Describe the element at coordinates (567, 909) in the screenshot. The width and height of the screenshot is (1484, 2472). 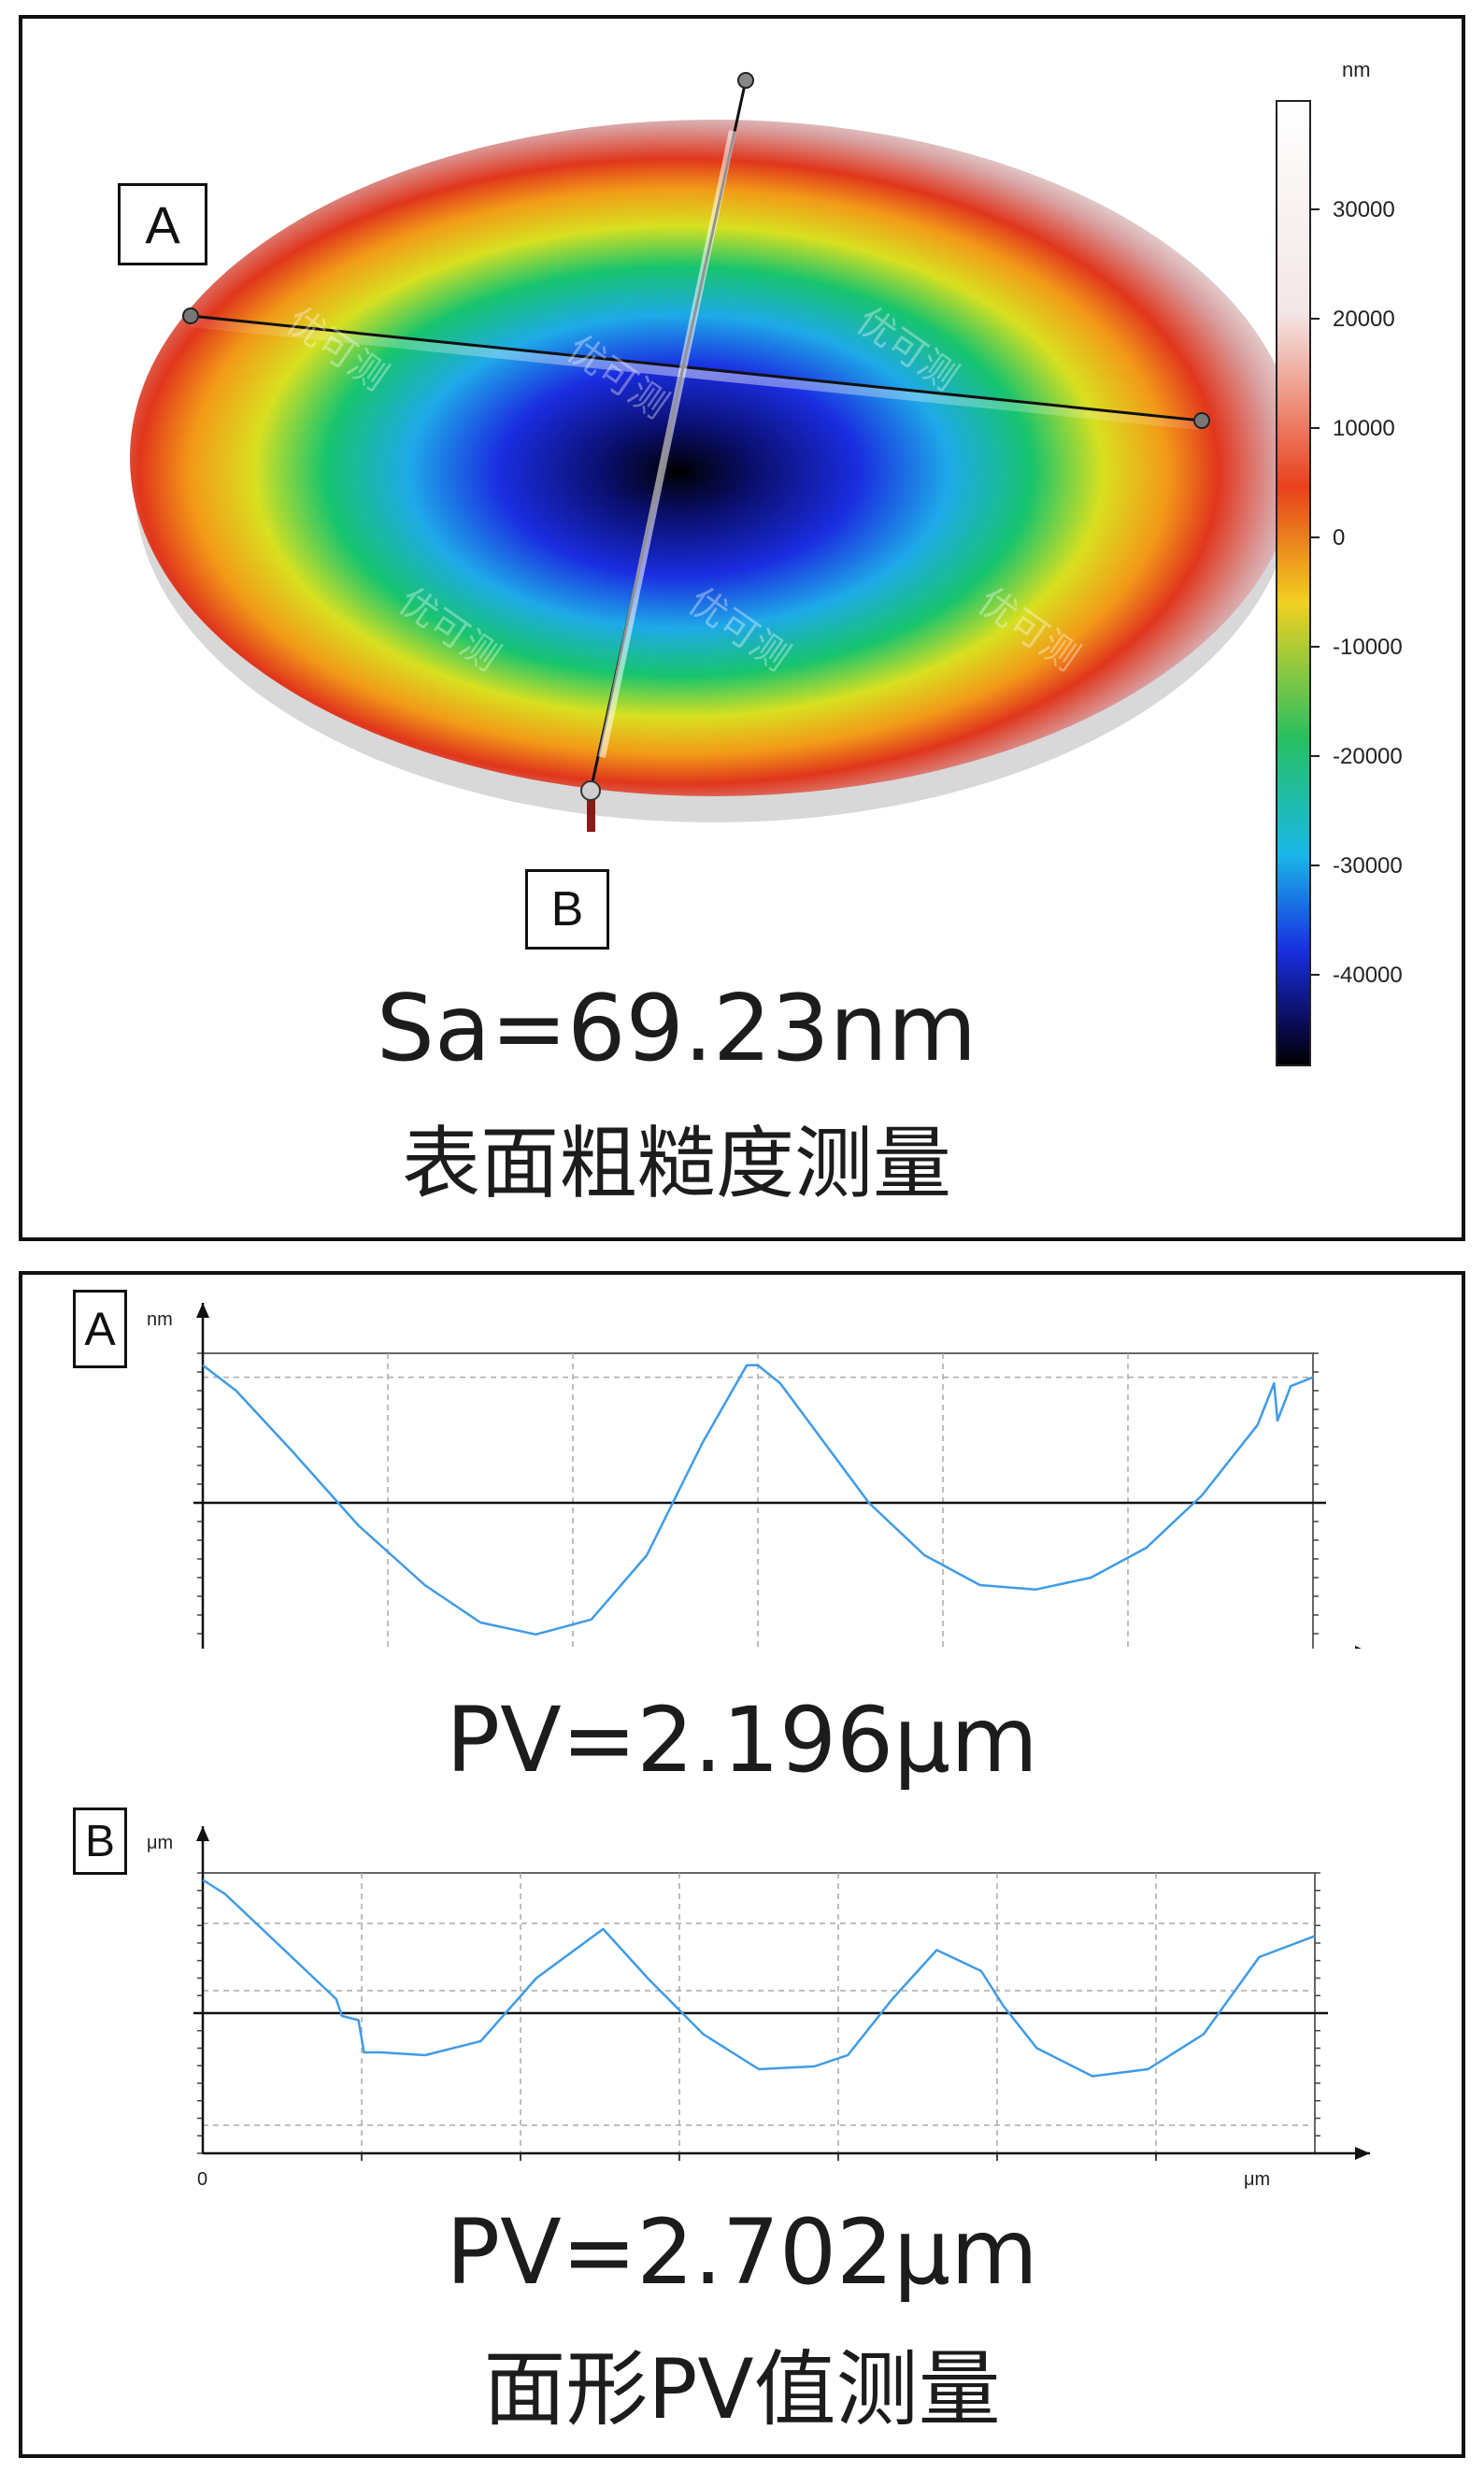
I see `section-b-label: B` at that location.